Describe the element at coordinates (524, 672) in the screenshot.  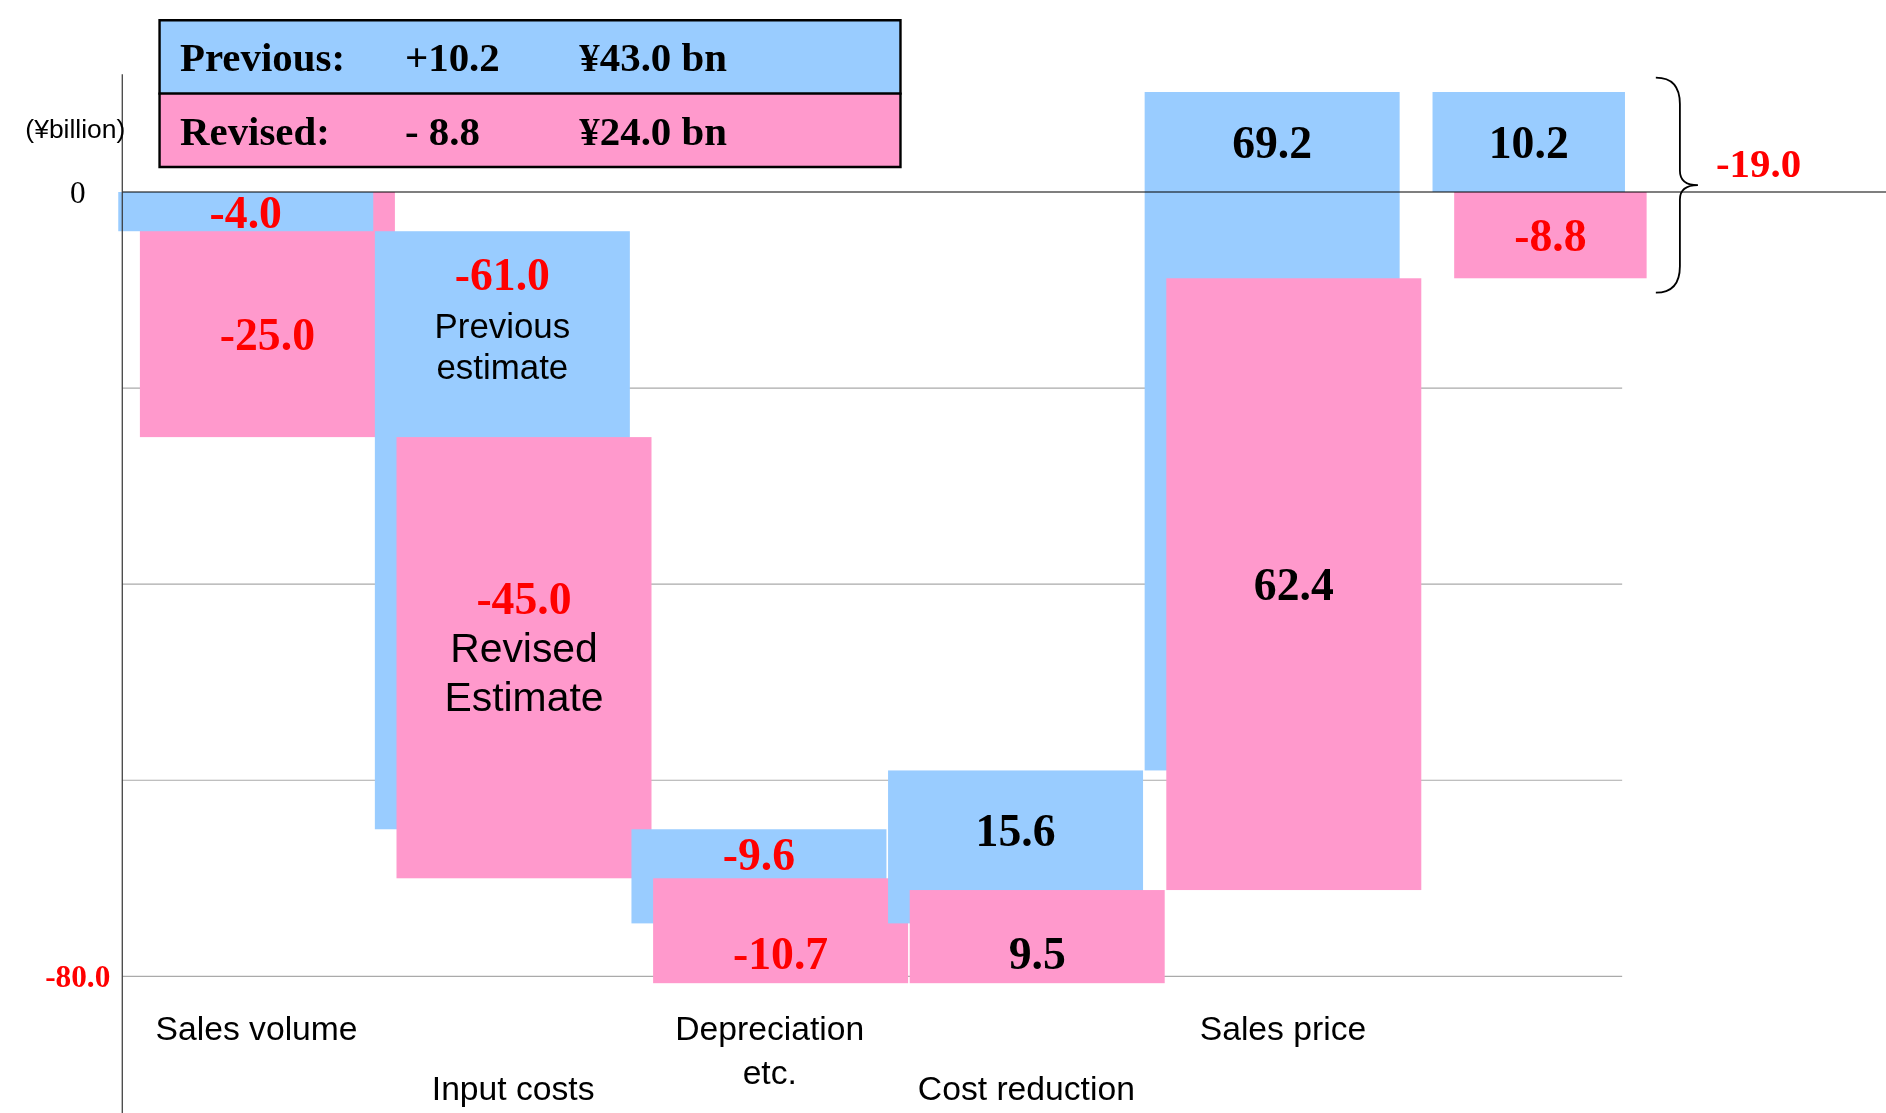
I see `annotation: Revised Estimate` at that location.